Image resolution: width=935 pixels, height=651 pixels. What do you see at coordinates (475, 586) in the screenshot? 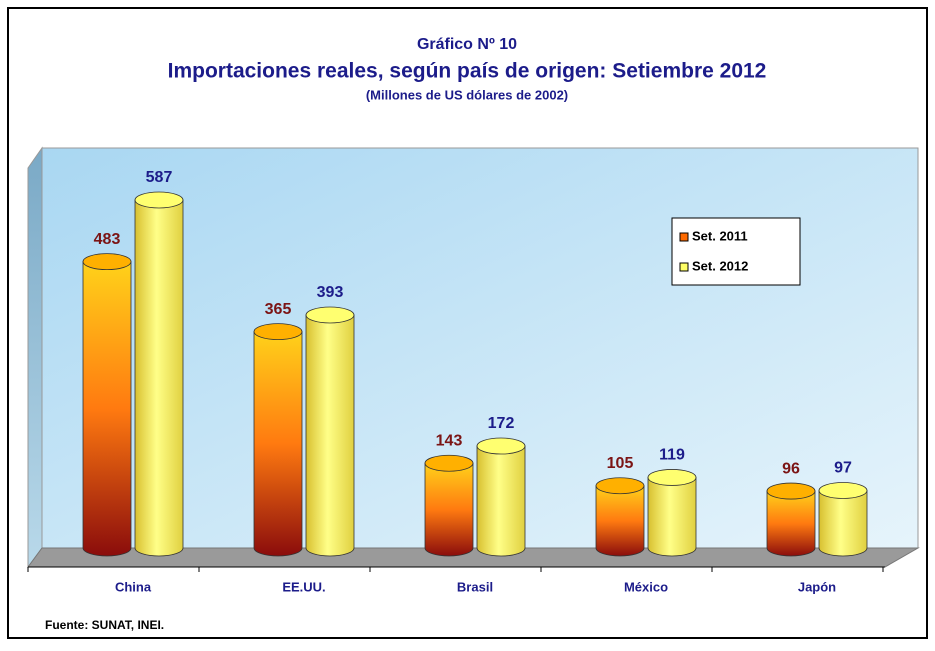
I see `x-tick-label: Brasil` at bounding box center [475, 586].